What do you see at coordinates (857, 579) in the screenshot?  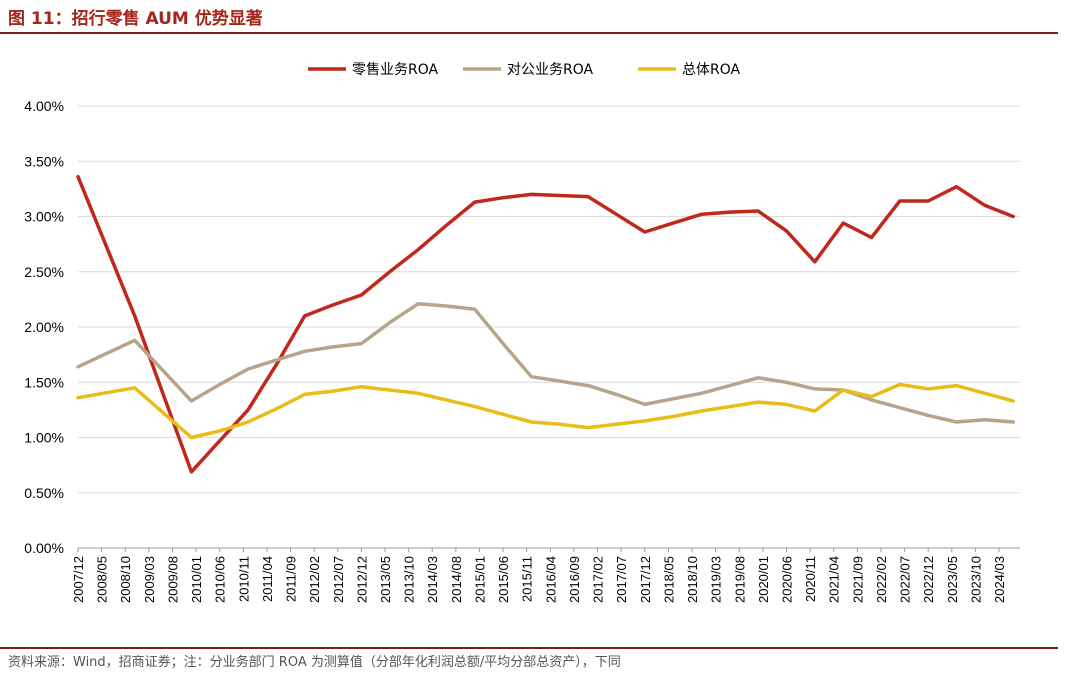 I see `x-tick-label: 2021/09` at bounding box center [857, 579].